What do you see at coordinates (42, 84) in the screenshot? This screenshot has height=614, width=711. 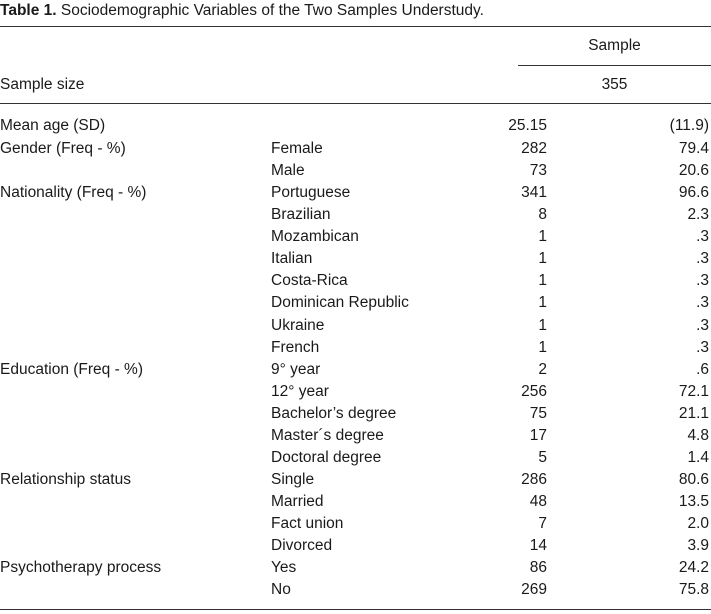 I see `sample-size-label: Sample size` at bounding box center [42, 84].